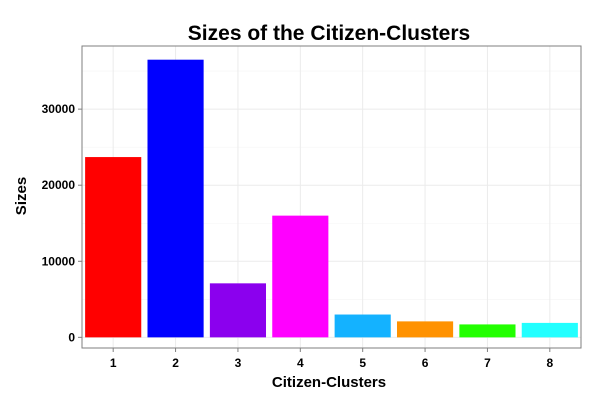 Image resolution: width=600 pixels, height=400 pixels. I want to click on chart-title: Sizes of the Citizen-Clusters, so click(329, 33).